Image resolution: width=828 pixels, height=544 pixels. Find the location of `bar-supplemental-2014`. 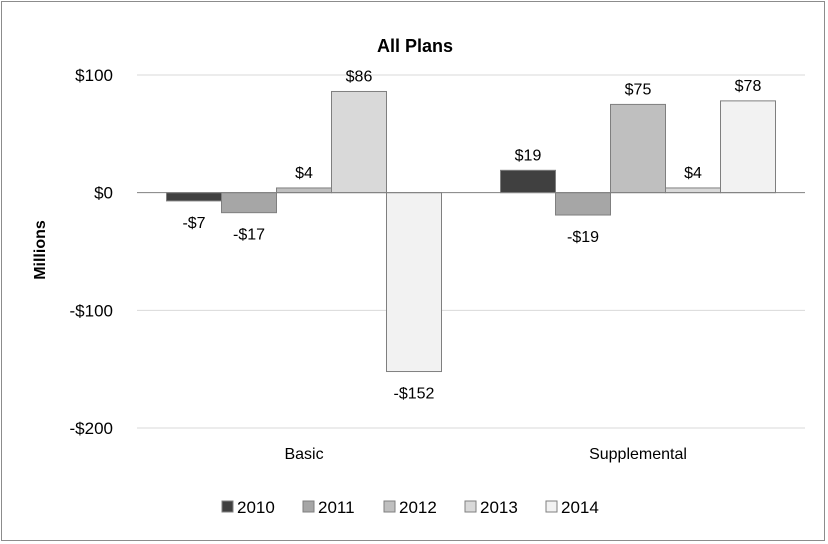

bar-supplemental-2014 is located at coordinates (748, 147).